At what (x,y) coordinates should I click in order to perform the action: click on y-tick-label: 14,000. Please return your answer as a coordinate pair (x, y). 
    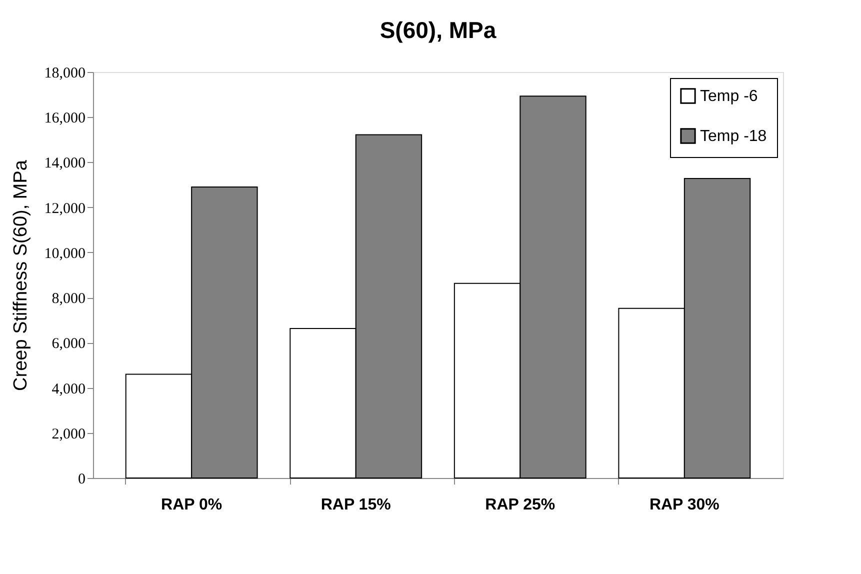
    Looking at the image, I should click on (65, 164).